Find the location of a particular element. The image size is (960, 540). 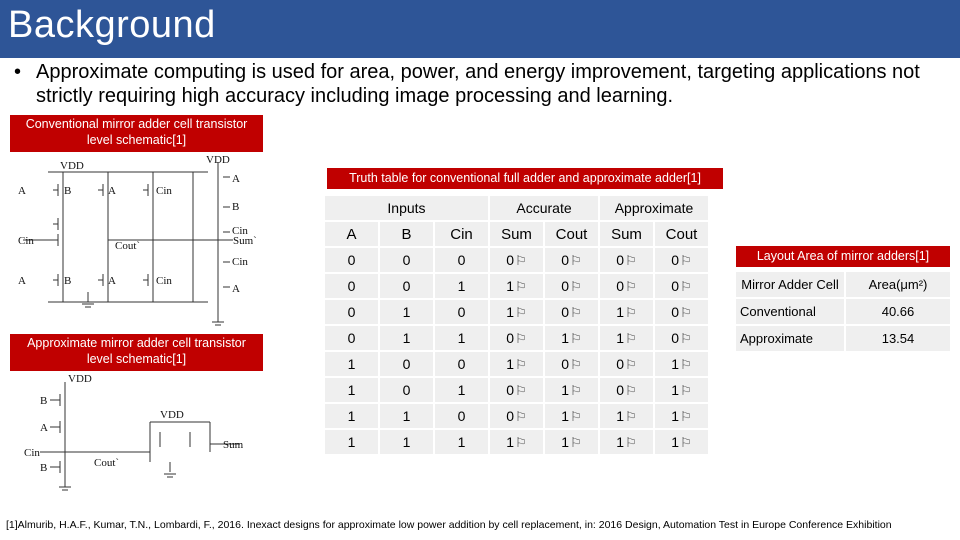

title-bar: Background is located at coordinates (480, 29).